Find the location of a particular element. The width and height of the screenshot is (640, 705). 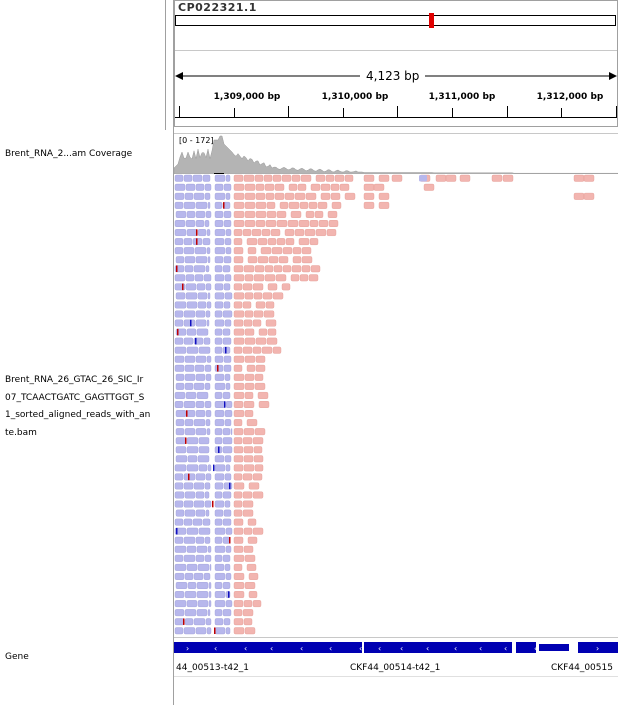

data-panel-left-border is located at coordinates (173, 352).